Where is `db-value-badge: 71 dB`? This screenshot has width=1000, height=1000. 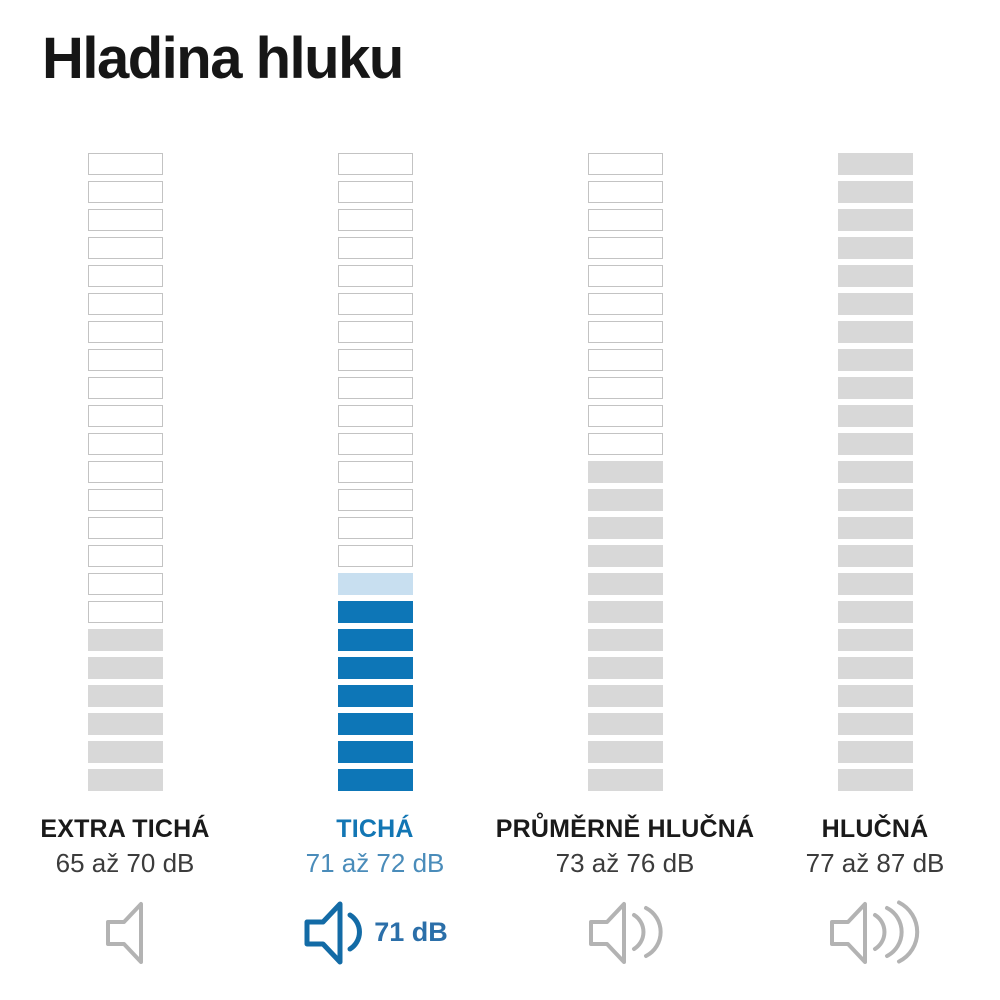 db-value-badge: 71 dB is located at coordinates (411, 932).